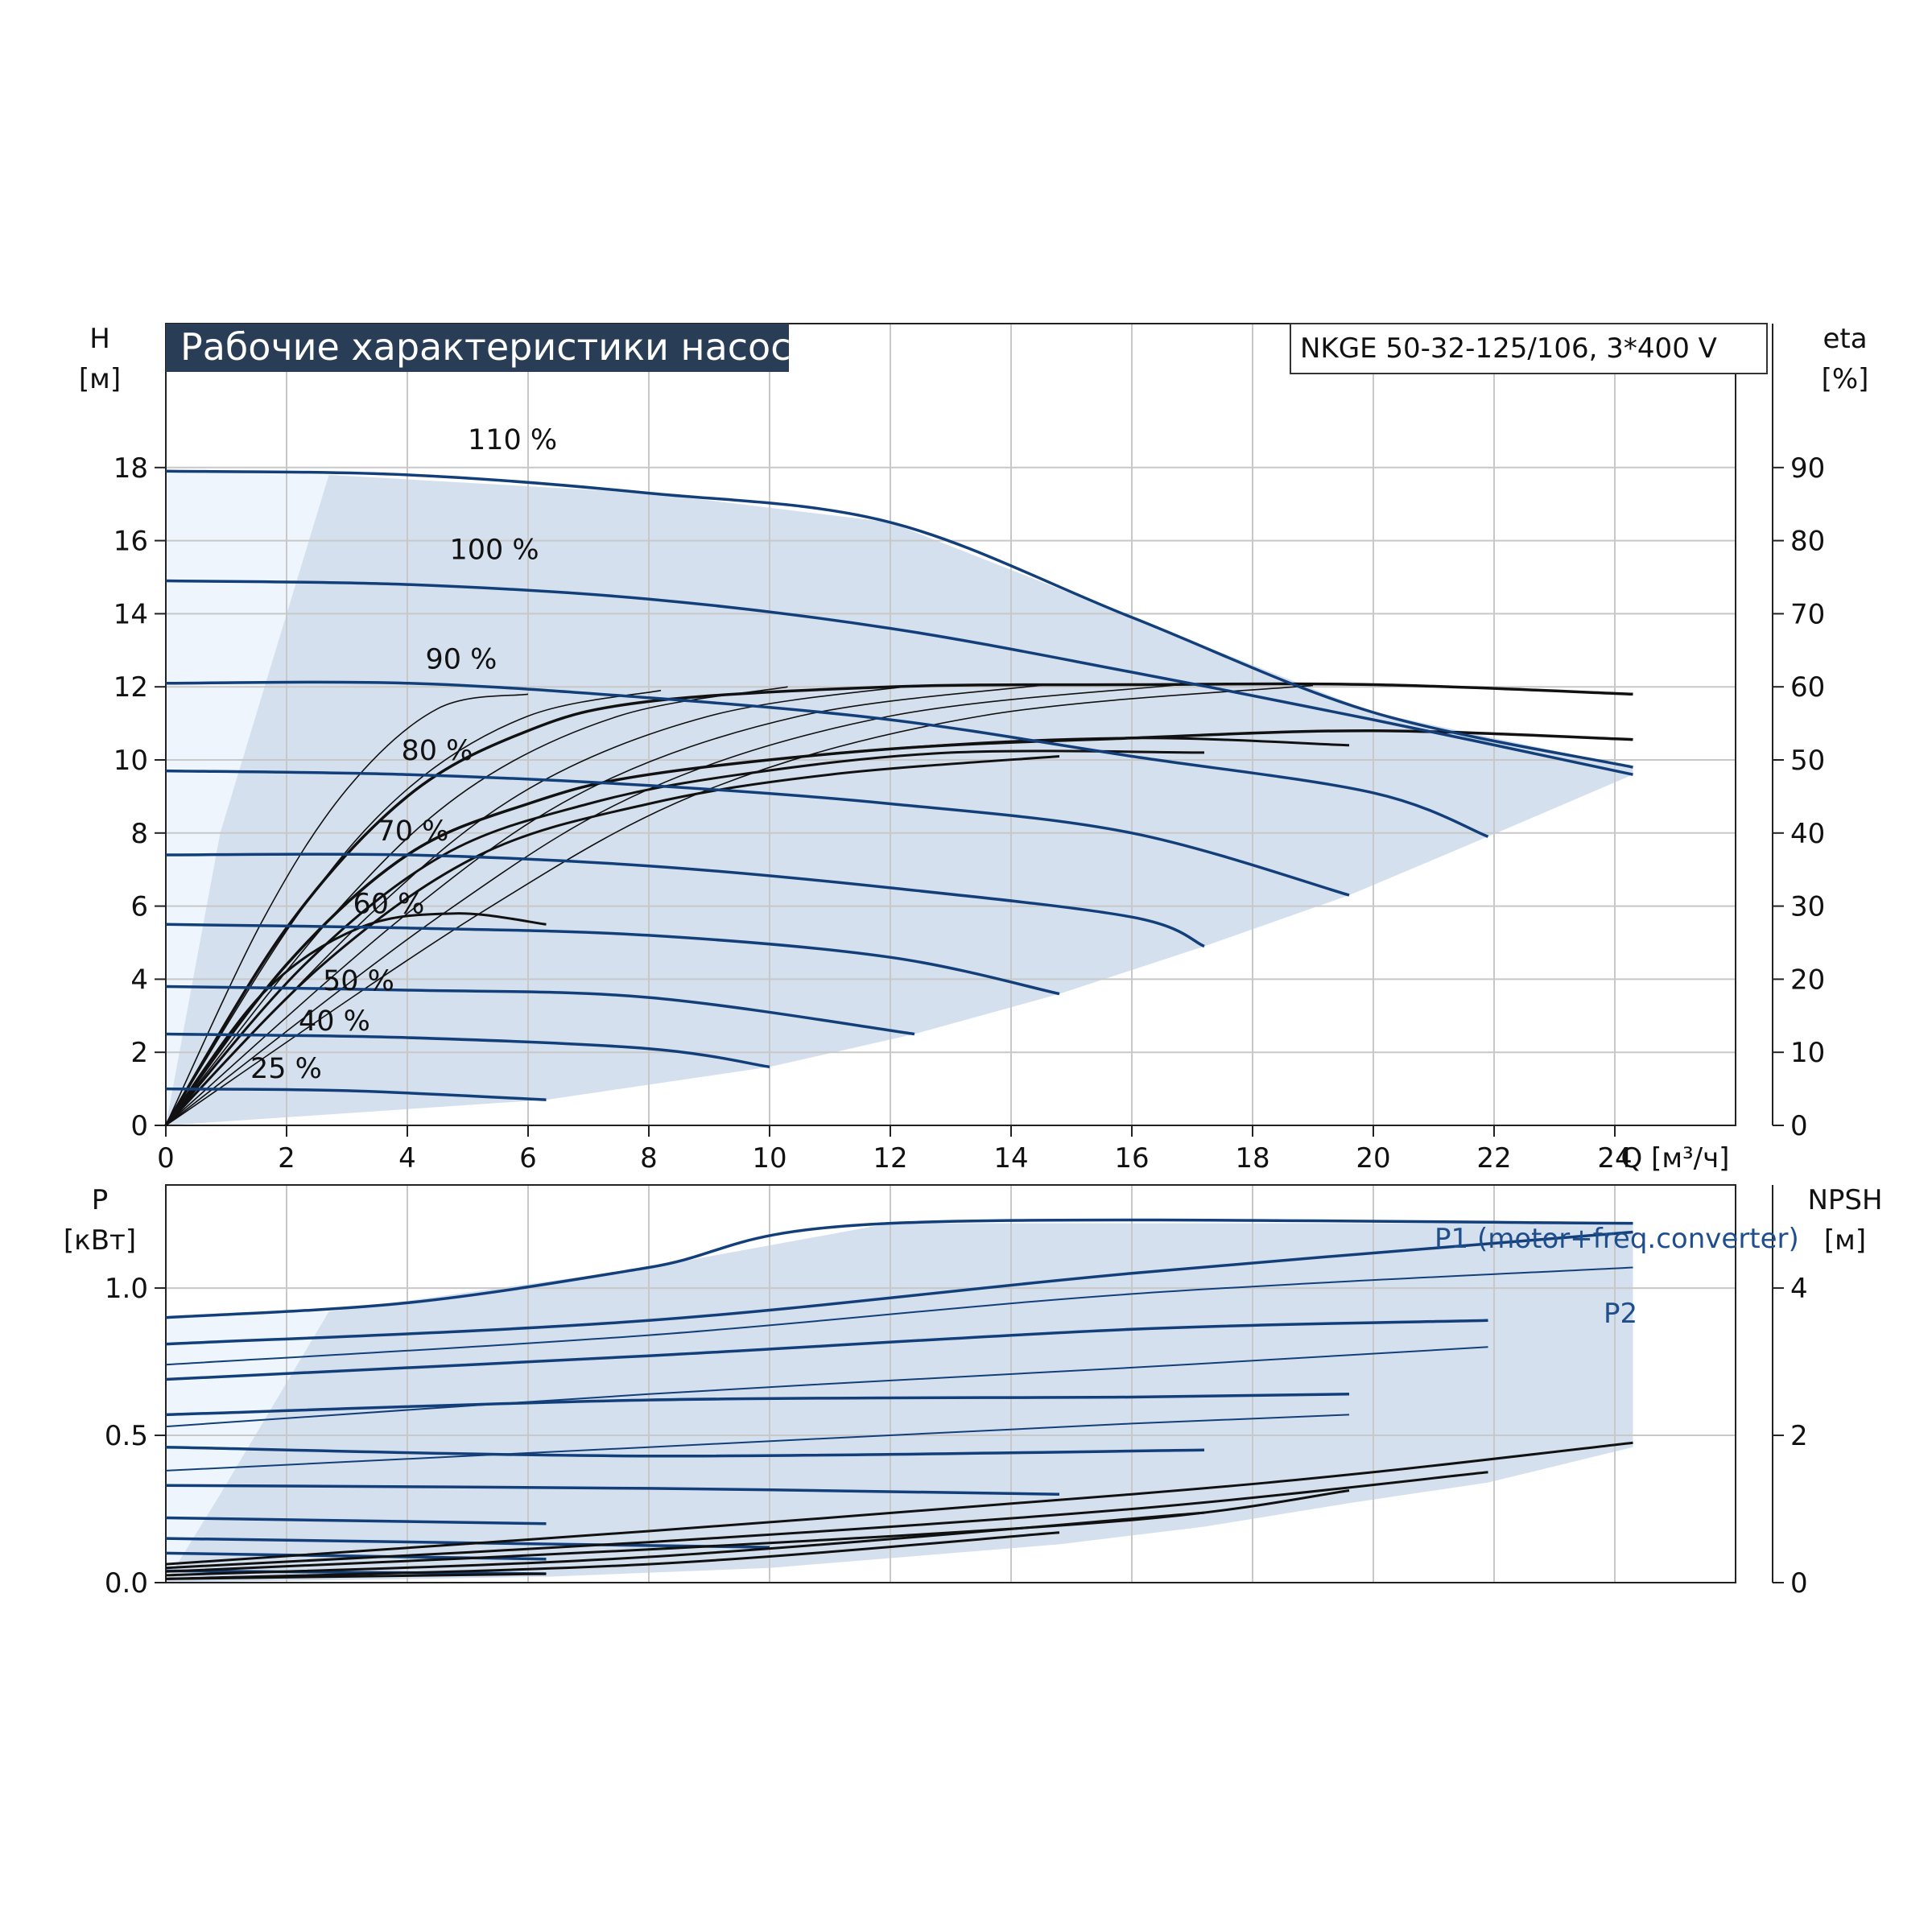 This screenshot has height=1932, width=1932. I want to click on top-right-tick-label: 10, so click(1807, 1053).